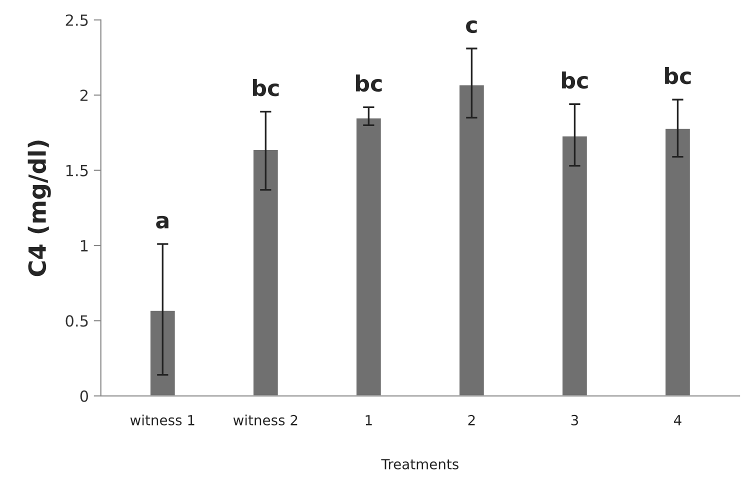 This screenshot has height=498, width=747. Describe the element at coordinates (84, 246) in the screenshot. I see `y-tick-label: 1` at that location.